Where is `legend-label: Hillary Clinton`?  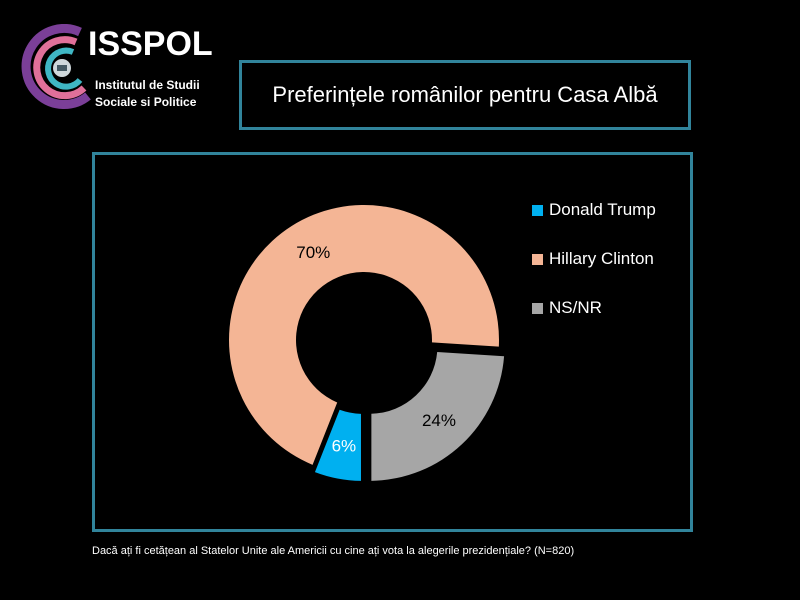
legend-label: Hillary Clinton is located at coordinates (601, 258).